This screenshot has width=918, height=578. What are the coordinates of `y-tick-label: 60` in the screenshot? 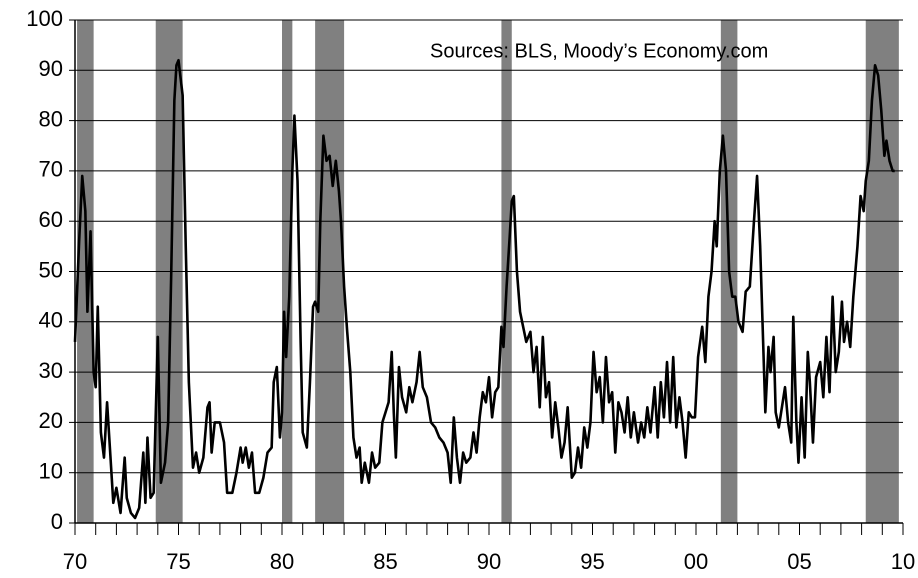 It's located at (51, 219).